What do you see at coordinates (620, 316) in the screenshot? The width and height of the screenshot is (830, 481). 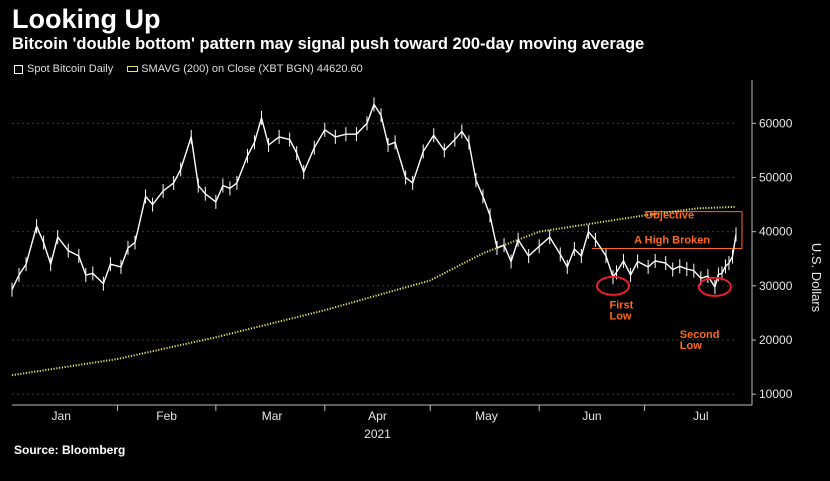 I see `annotation-label-3: Low` at bounding box center [620, 316].